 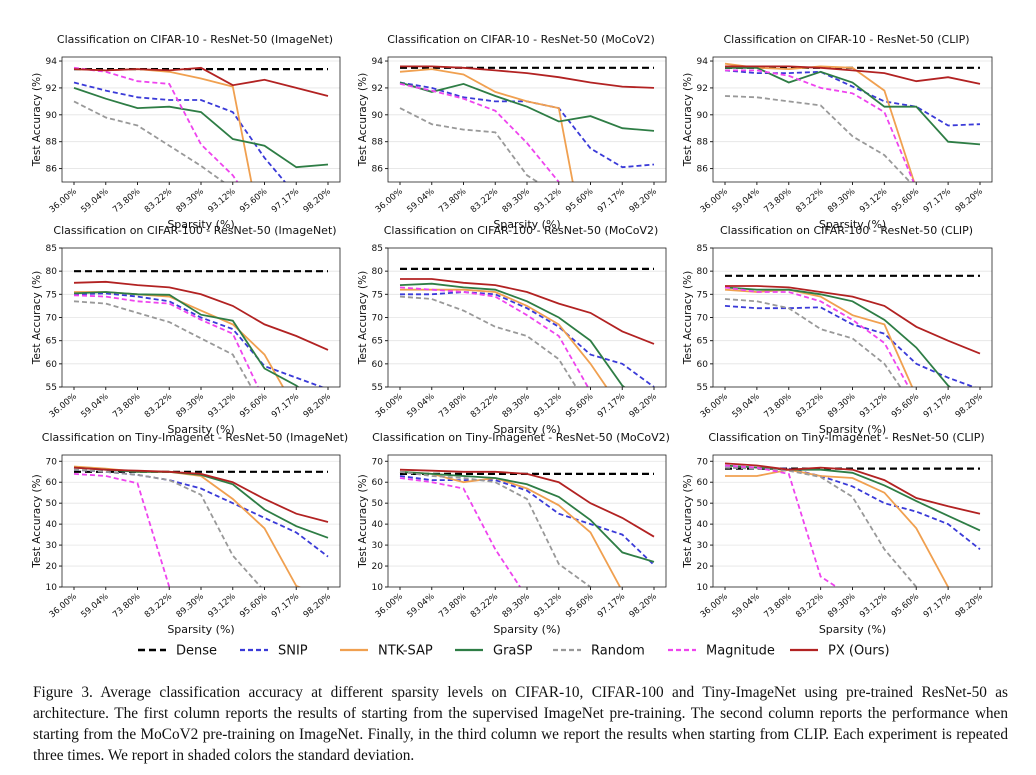 What do you see at coordinates (51, 388) in the screenshot?
I see `y-tick-label: 55` at bounding box center [51, 388].